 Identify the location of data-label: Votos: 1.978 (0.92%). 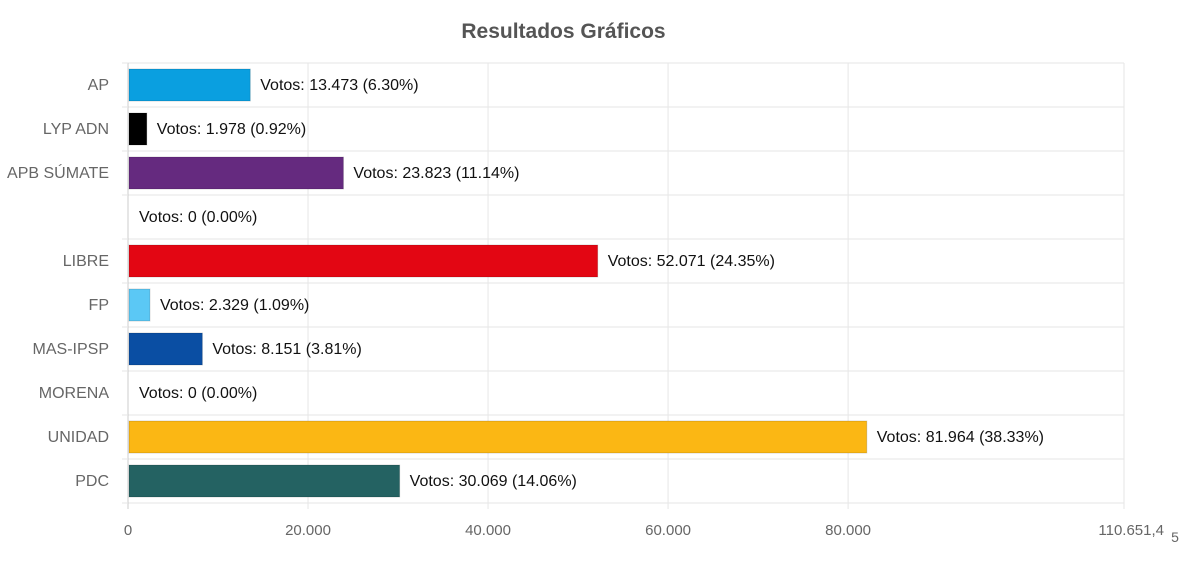
(231, 129).